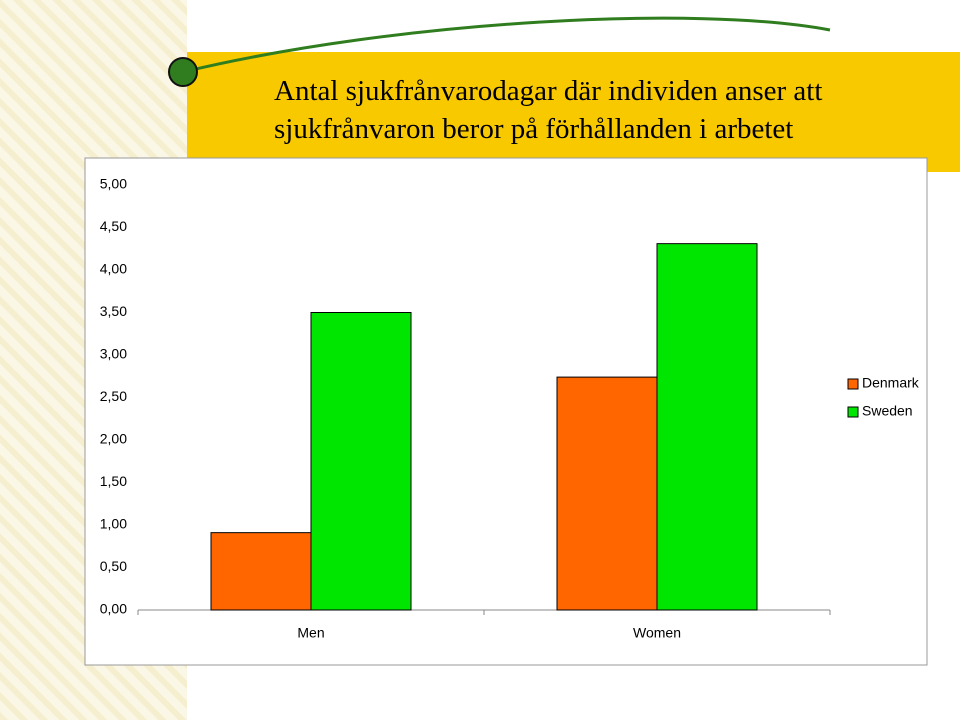  Describe the element at coordinates (113, 524) in the screenshot. I see `y-tick-label: 1,00` at that location.